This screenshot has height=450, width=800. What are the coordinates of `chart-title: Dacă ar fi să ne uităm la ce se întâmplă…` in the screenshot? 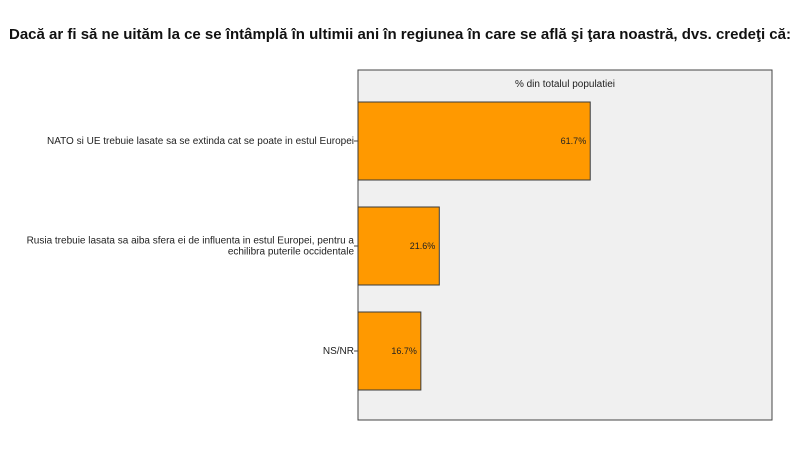 It's located at (400, 34).